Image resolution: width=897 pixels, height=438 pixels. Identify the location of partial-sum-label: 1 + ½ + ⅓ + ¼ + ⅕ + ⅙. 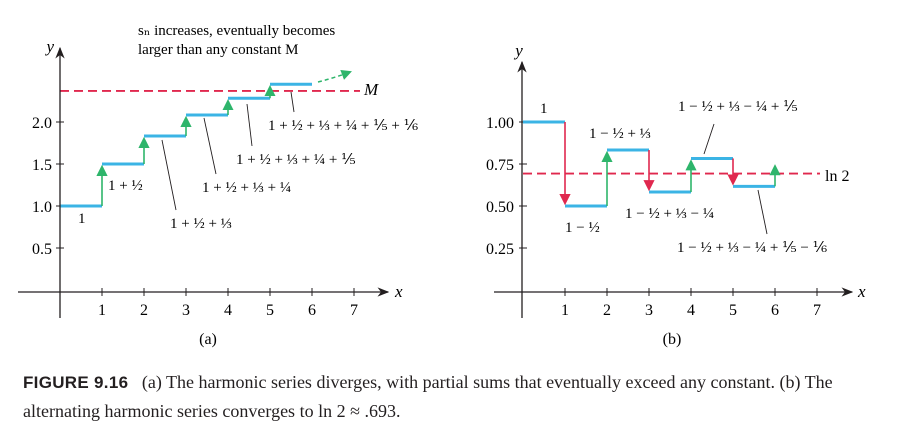
(343, 126).